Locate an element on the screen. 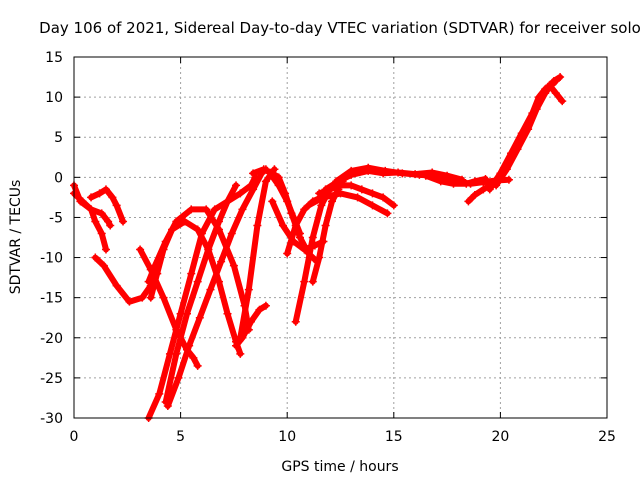  x-tick-label: 0 is located at coordinates (74, 437).